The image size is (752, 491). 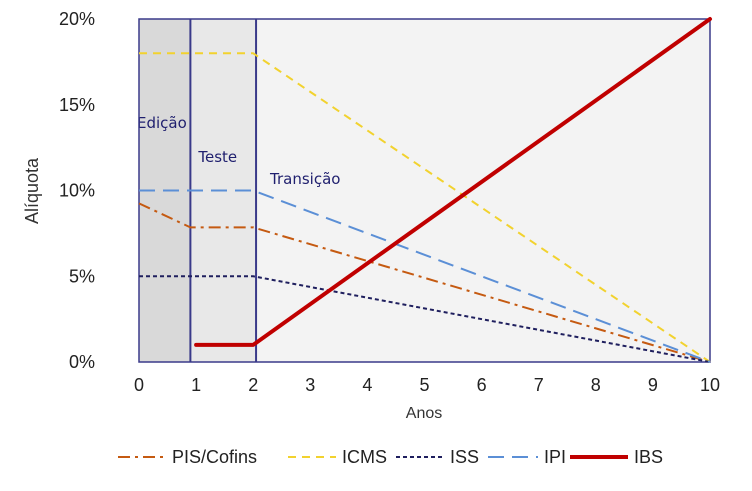 What do you see at coordinates (214, 457) in the screenshot?
I see `legend-label-pis-cofins: PIS/Cofins` at bounding box center [214, 457].